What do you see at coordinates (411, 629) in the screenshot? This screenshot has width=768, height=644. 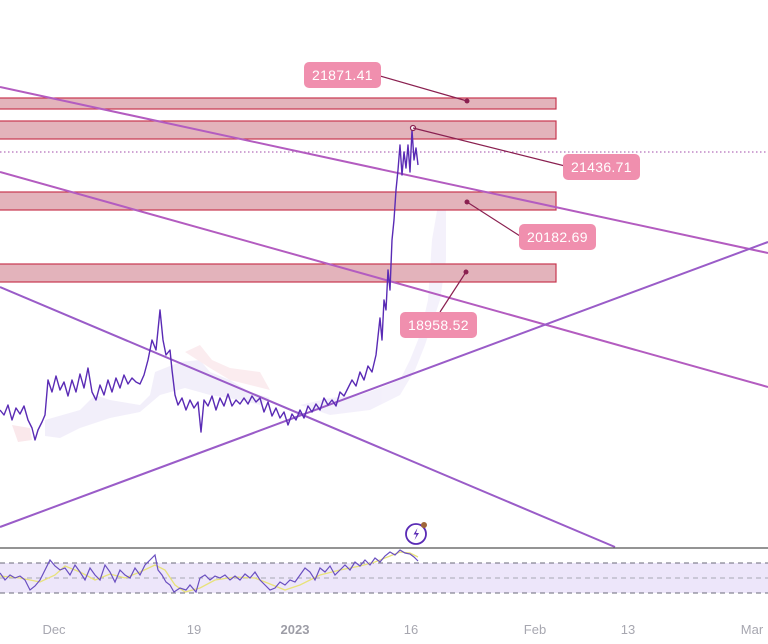 I see `x-tick-16: 16` at bounding box center [411, 629].